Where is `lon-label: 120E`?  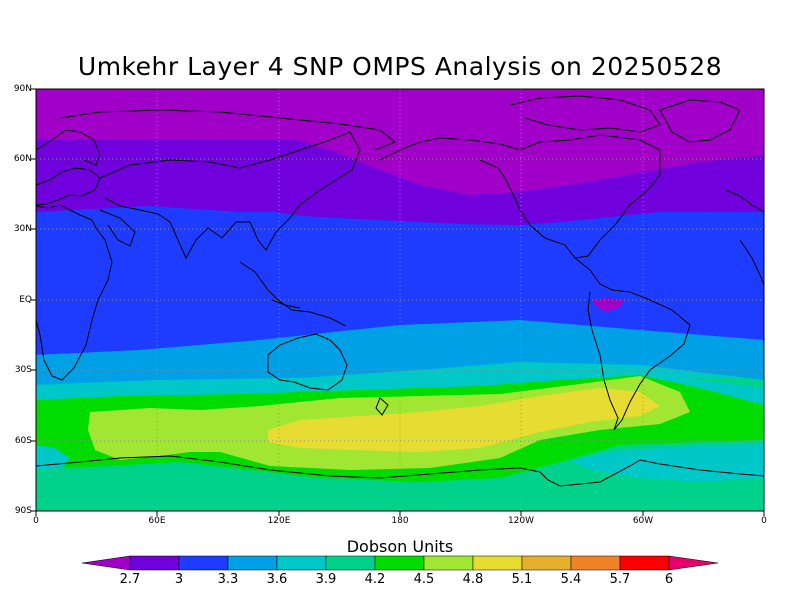
lon-label: 120E is located at coordinates (279, 521).